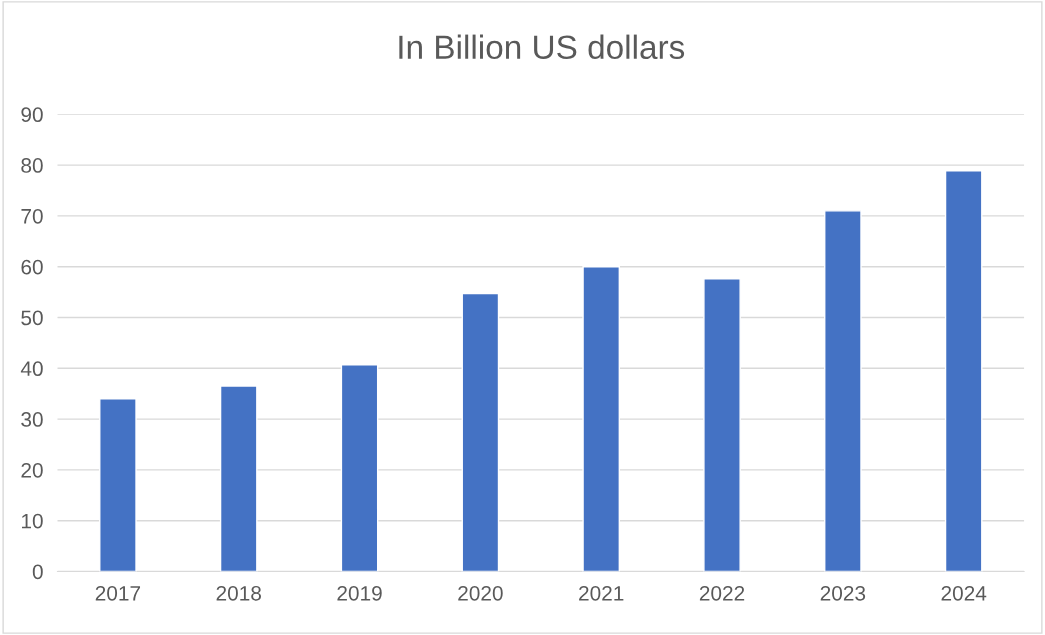  Describe the element at coordinates (722, 593) in the screenshot. I see `x-tick-label: 2022` at that location.